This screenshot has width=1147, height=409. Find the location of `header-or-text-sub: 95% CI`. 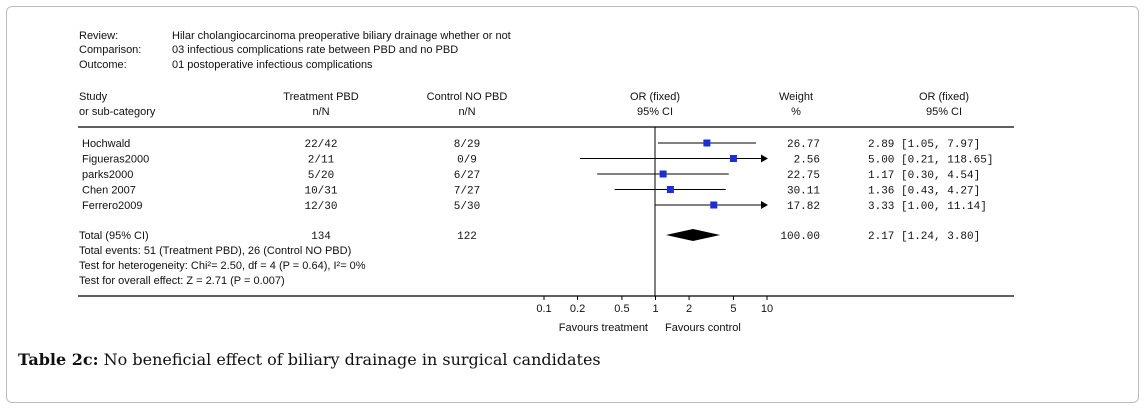

header-or-text-sub: 95% CI is located at coordinates (944, 112).